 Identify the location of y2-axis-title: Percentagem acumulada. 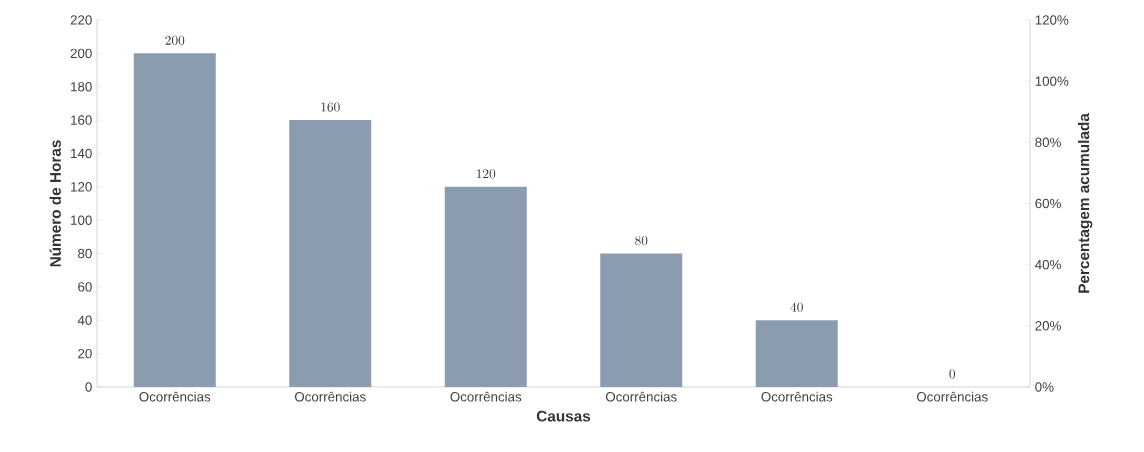
(1085, 203).